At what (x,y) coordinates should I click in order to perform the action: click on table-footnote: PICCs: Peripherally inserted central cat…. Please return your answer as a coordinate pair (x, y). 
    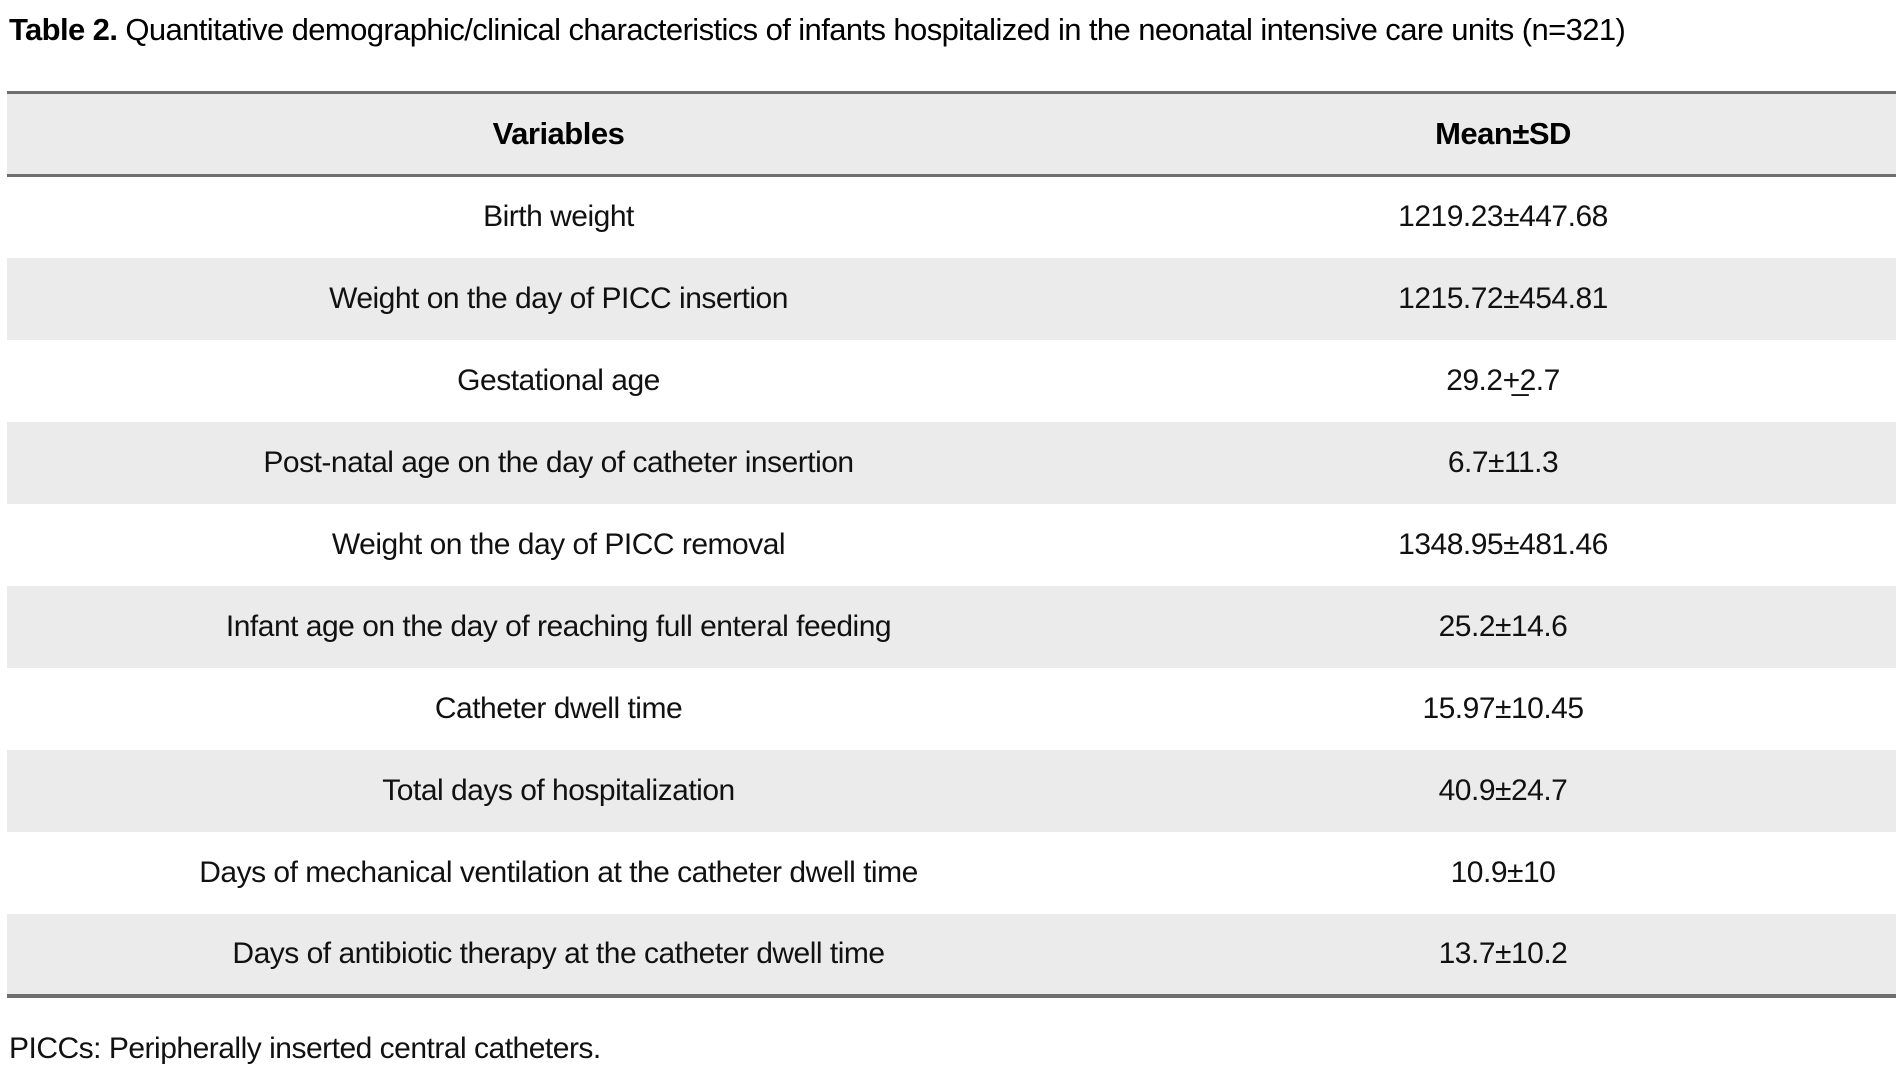
    Looking at the image, I should click on (305, 1048).